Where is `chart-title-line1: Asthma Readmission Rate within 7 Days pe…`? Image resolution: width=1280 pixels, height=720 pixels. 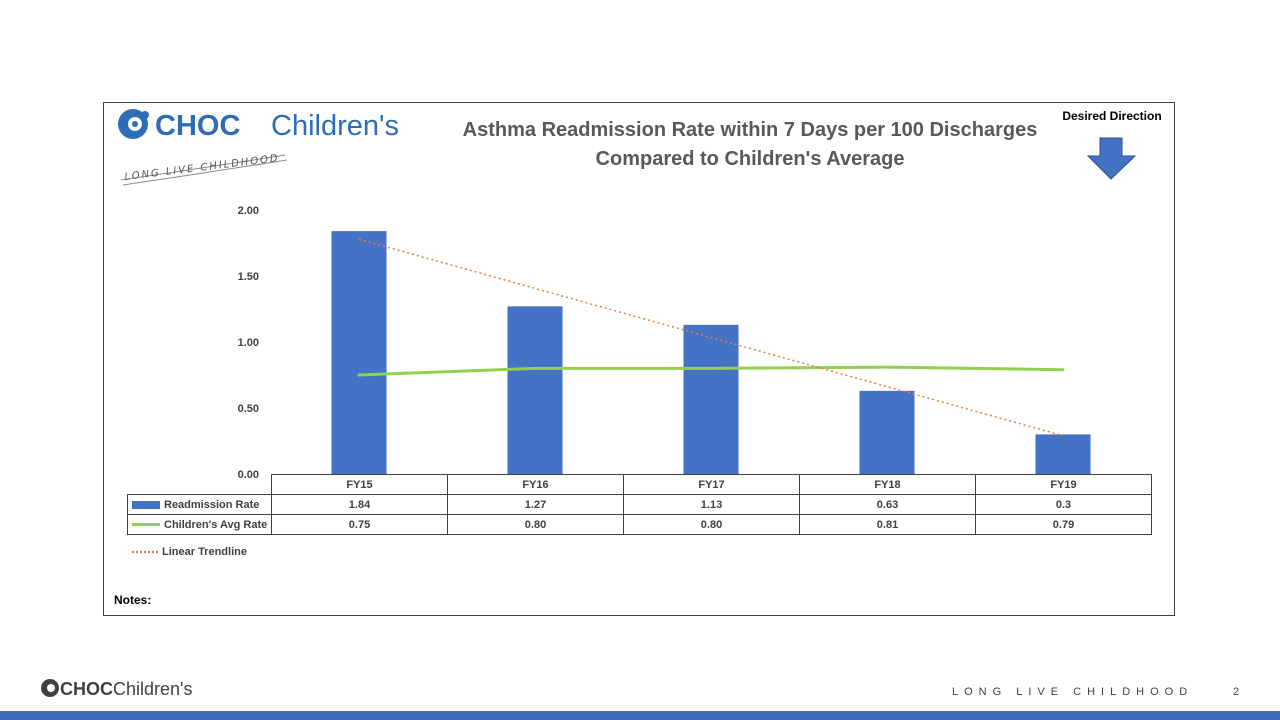 chart-title-line1: Asthma Readmission Rate within 7 Days pe… is located at coordinates (750, 130).